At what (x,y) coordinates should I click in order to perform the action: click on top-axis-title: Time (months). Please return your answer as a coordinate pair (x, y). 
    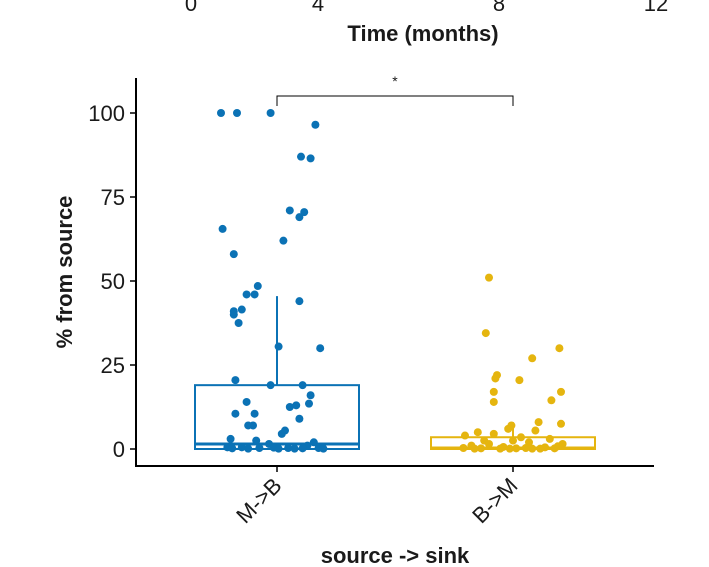
    Looking at the image, I should click on (422, 33).